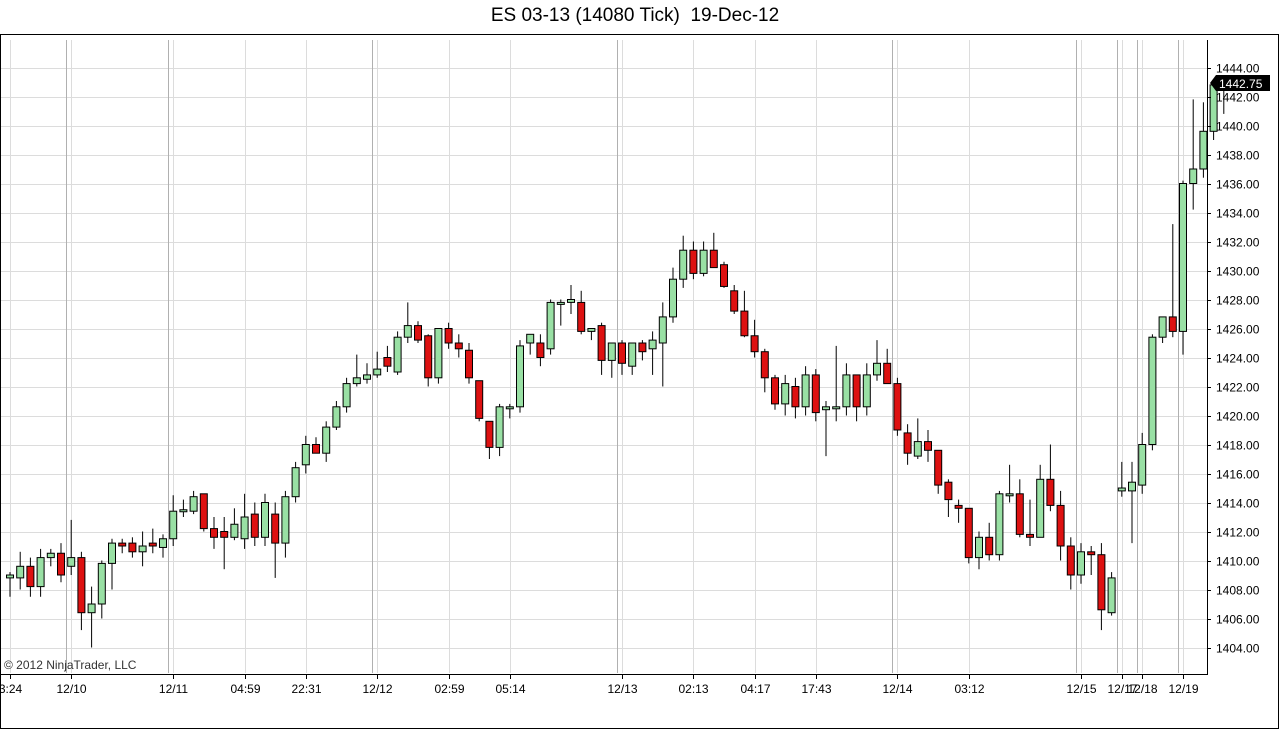 This screenshot has height=730, width=1280. Describe the element at coordinates (1122, 689) in the screenshot. I see `x-tick-label: 12/17` at that location.